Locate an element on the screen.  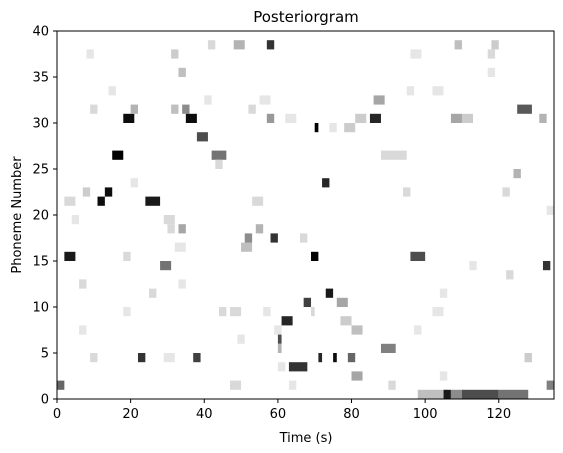
x-axis-label: Time (s) is located at coordinates (306, 438).